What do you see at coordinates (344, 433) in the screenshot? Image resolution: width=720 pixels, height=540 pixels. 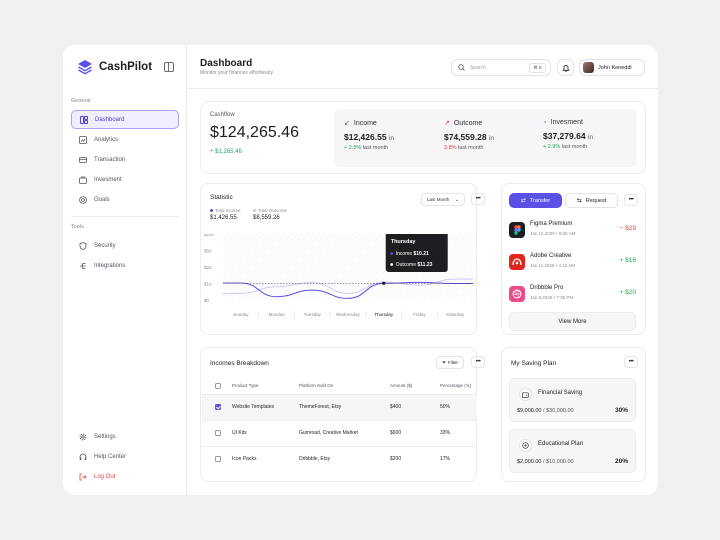 I see `platform-cell: Gumroad, Creative Market` at bounding box center [344, 433].